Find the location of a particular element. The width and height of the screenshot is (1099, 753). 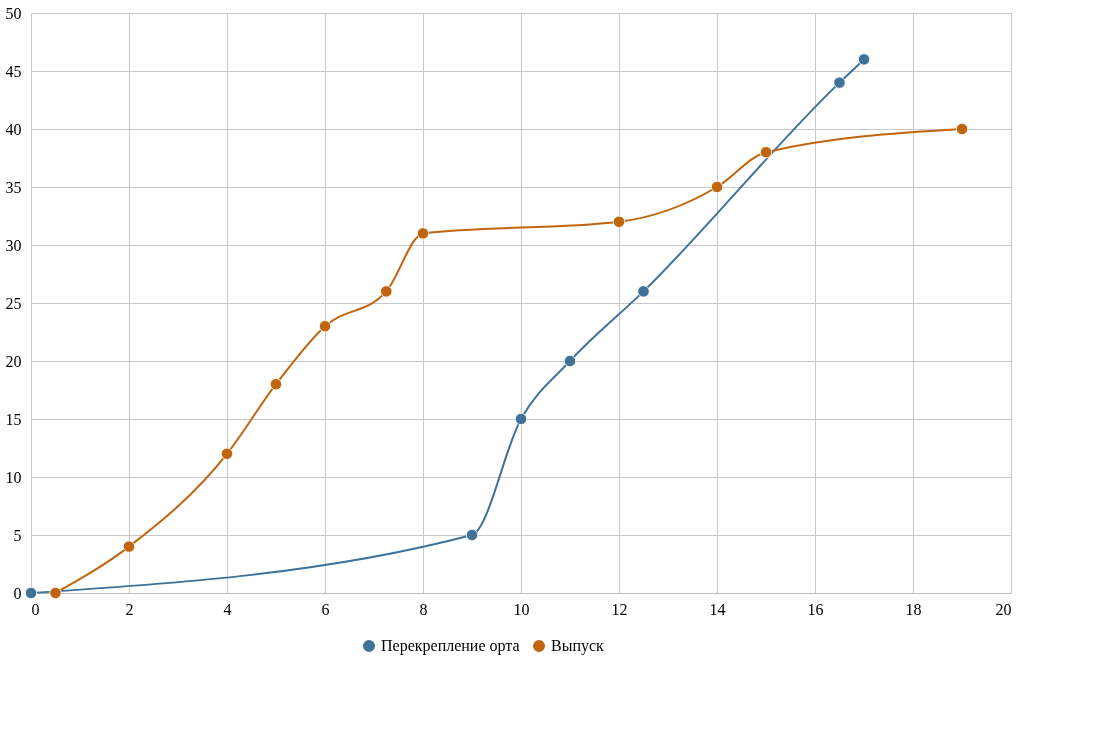

x-tick-label: 8 is located at coordinates (423, 609).